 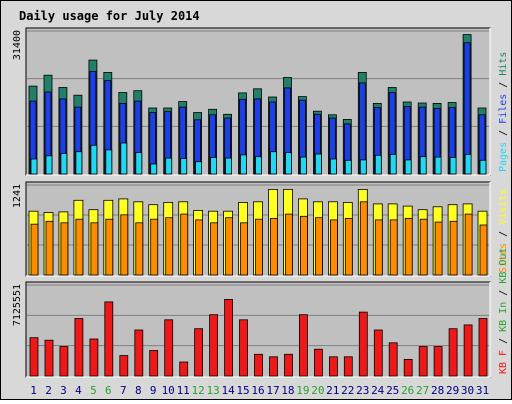 I want to click on x-tick-label: 10, so click(x=168, y=390).